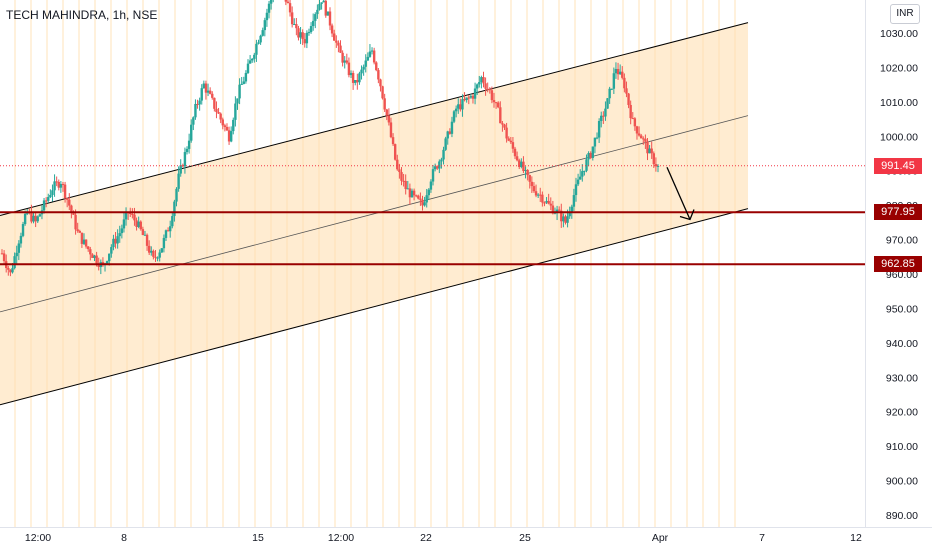  I want to click on time-tick-label: 8, so click(124, 538).